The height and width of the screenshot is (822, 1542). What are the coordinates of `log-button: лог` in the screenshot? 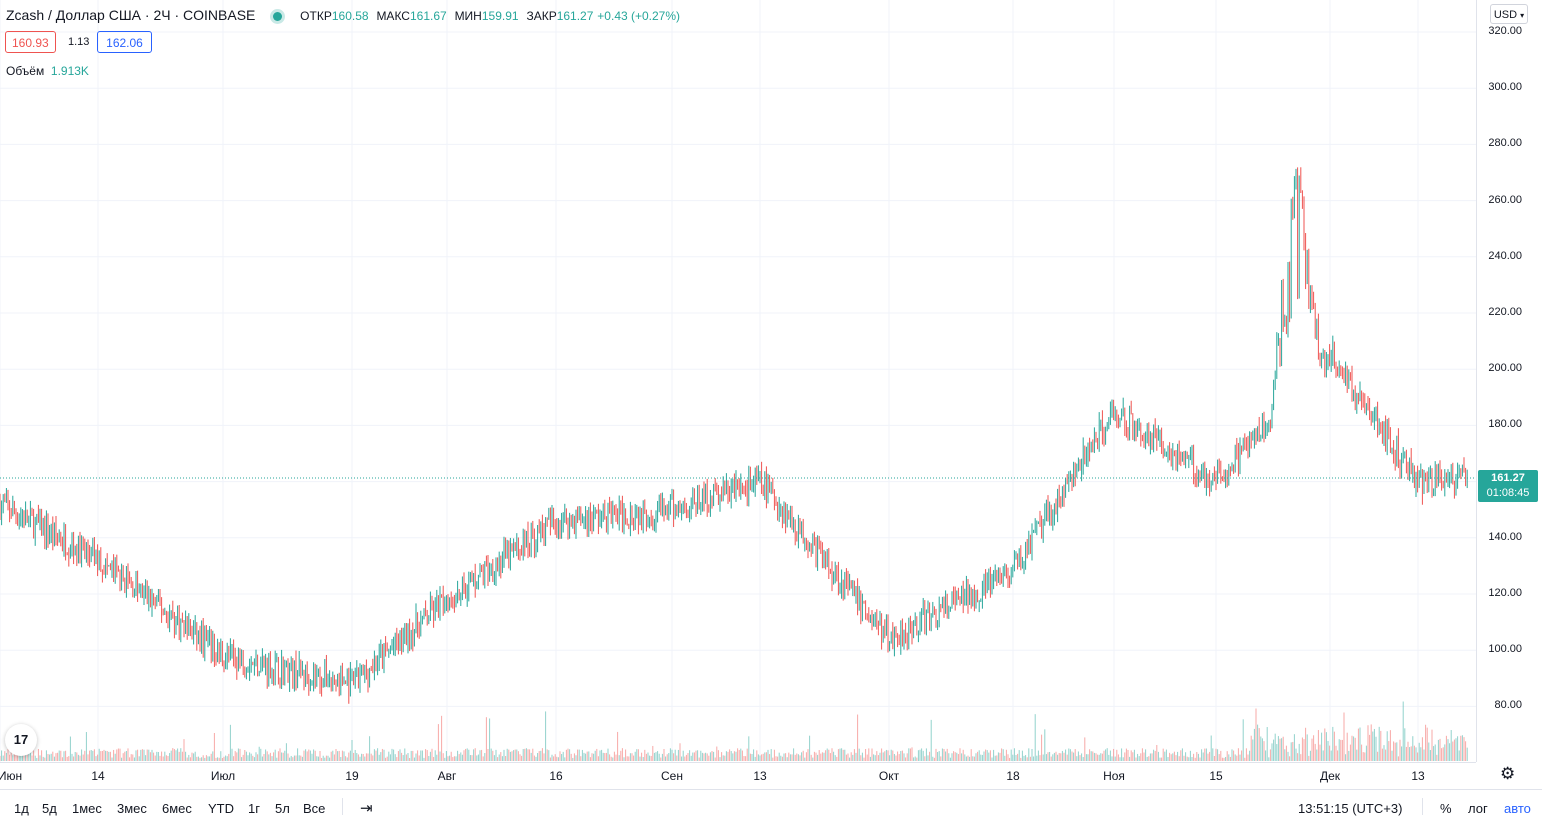 It's located at (1478, 808).